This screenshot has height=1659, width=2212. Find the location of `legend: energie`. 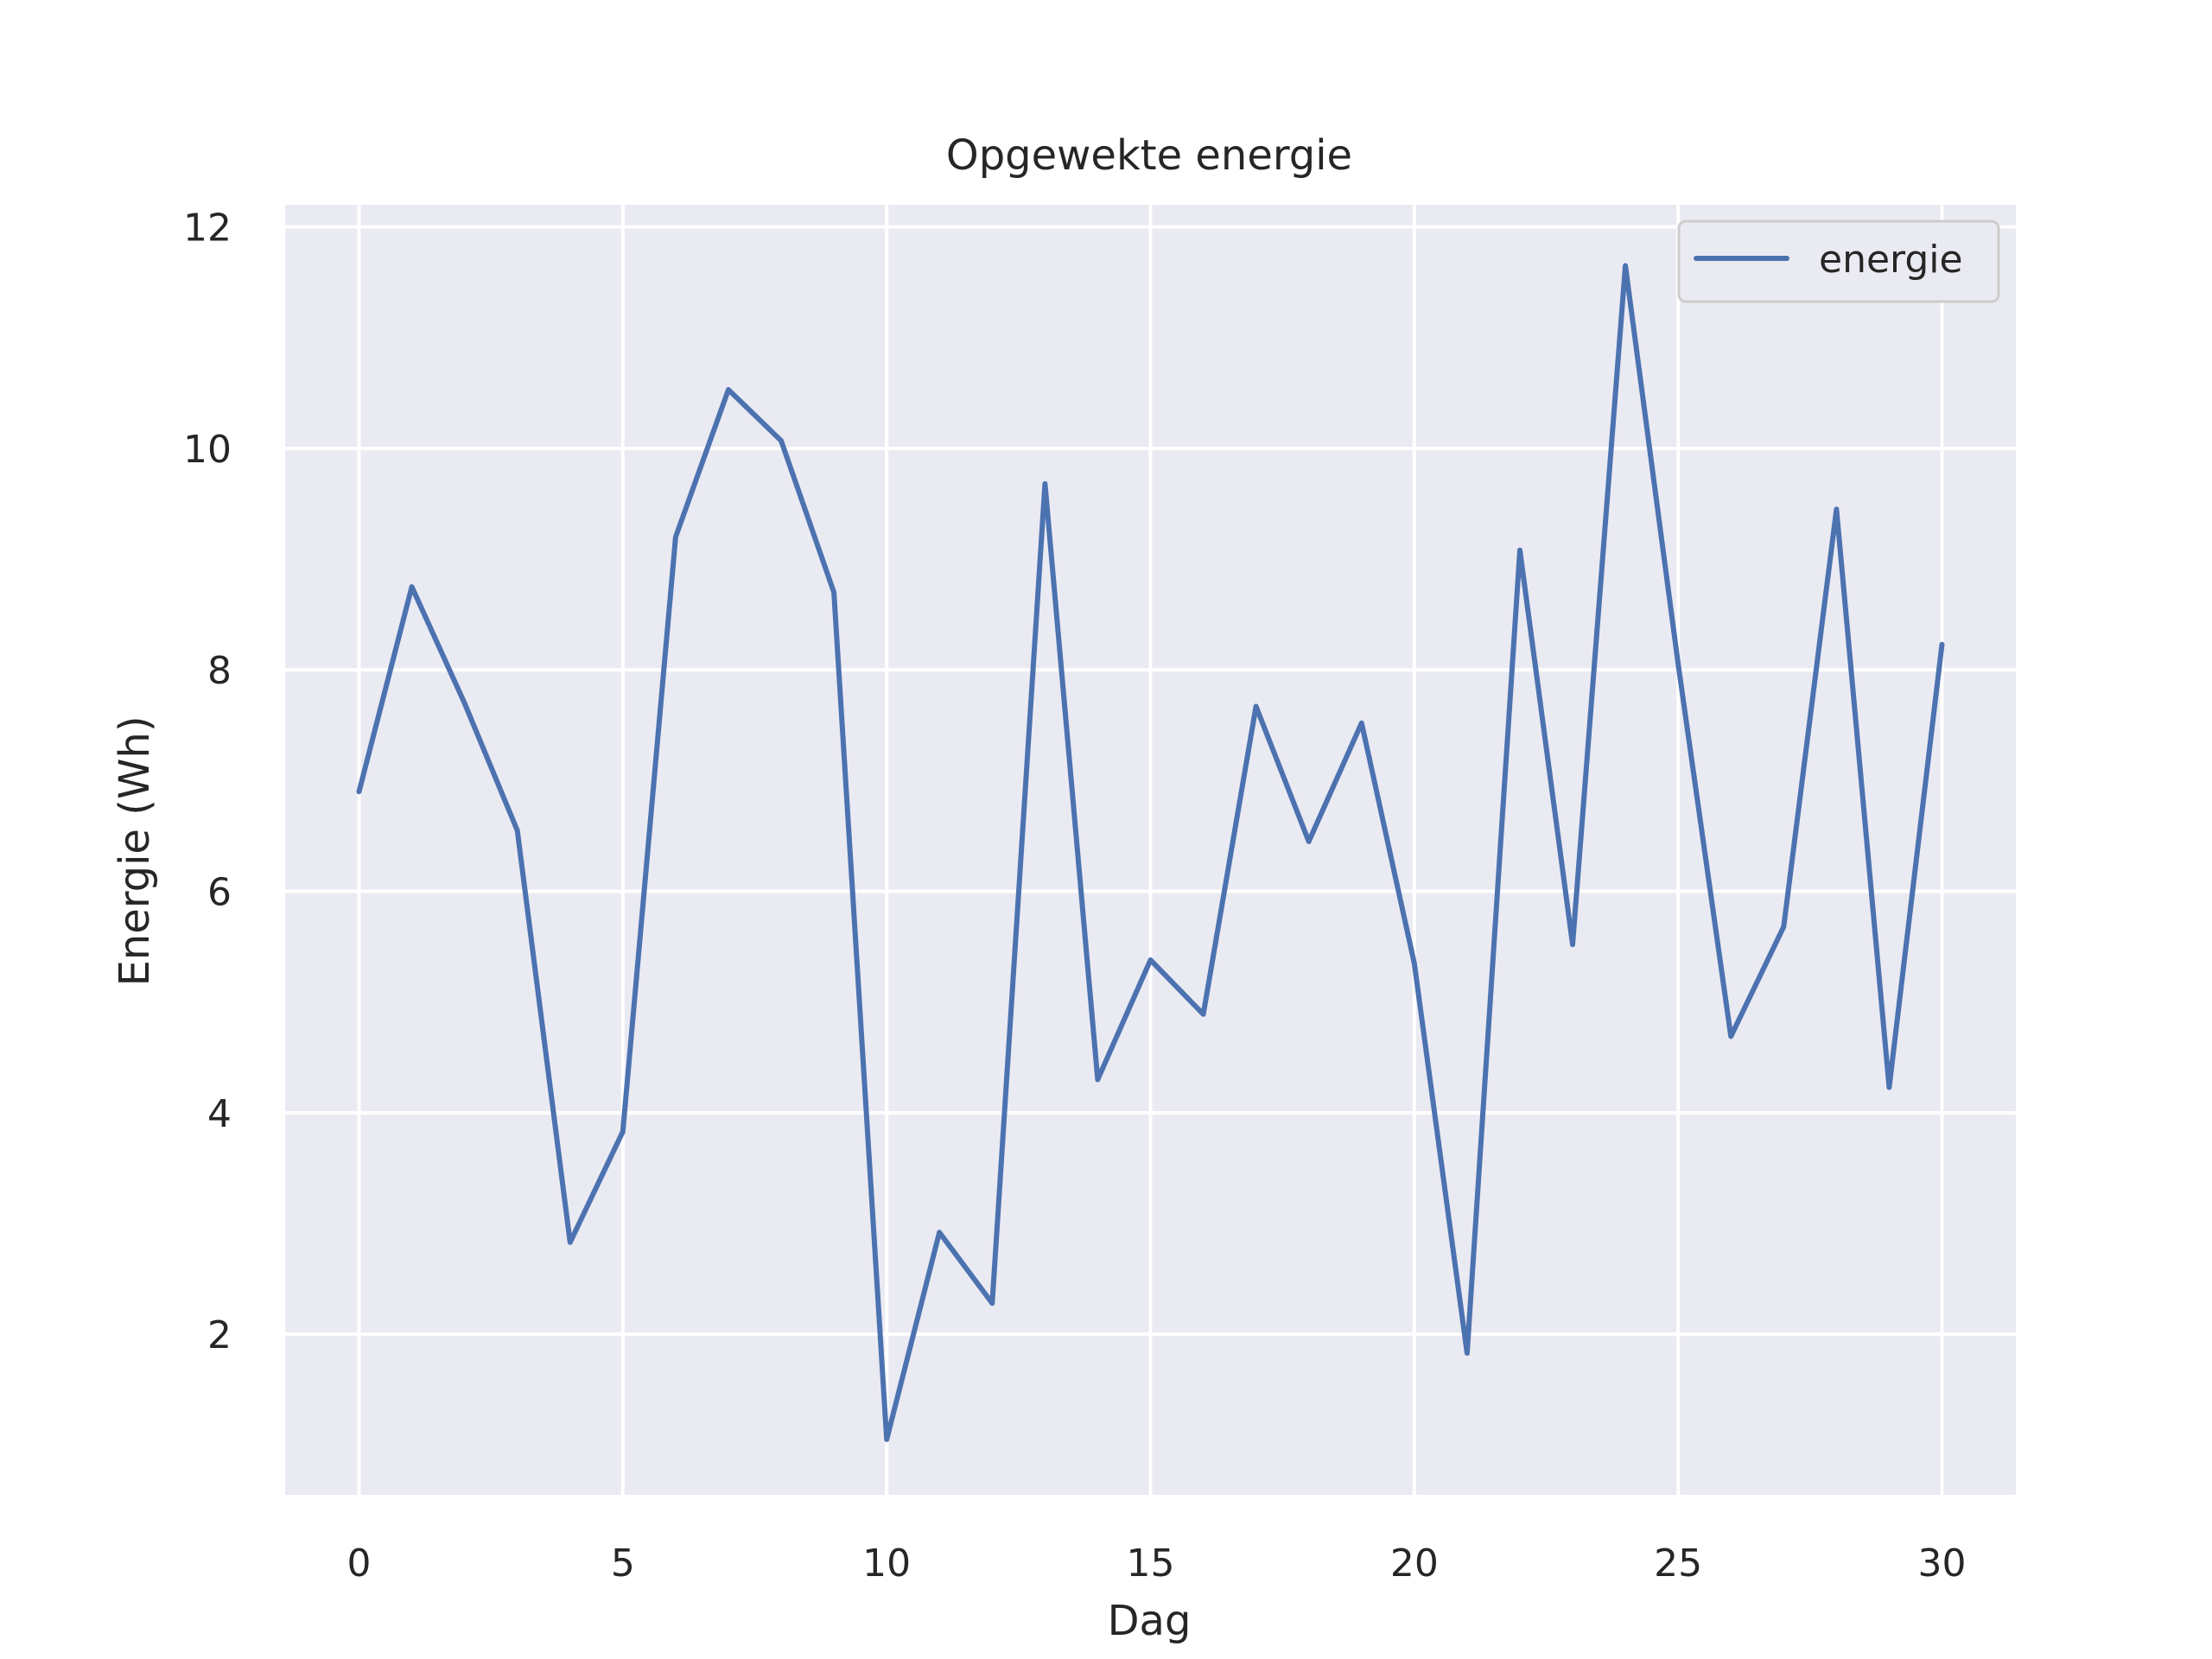

legend: energie is located at coordinates (1838, 261).